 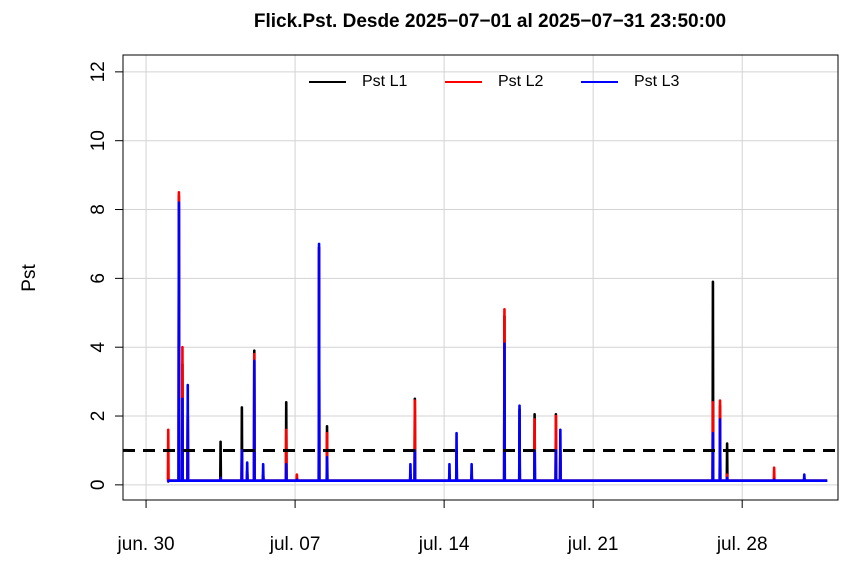 What do you see at coordinates (295, 544) in the screenshot?
I see `x-tick-label: jul. 07` at bounding box center [295, 544].